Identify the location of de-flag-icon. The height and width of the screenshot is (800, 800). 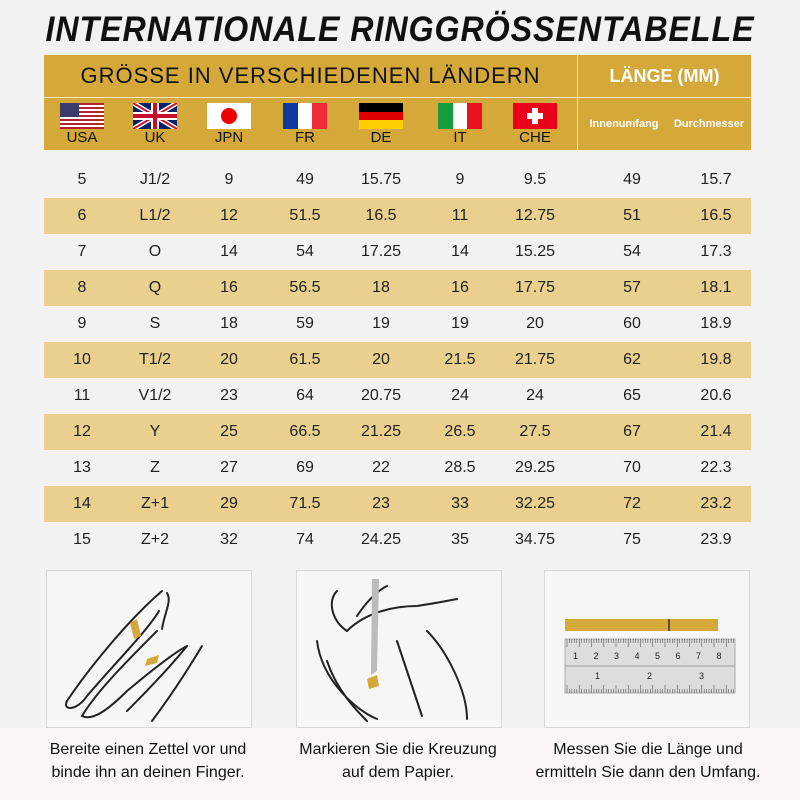
(381, 116).